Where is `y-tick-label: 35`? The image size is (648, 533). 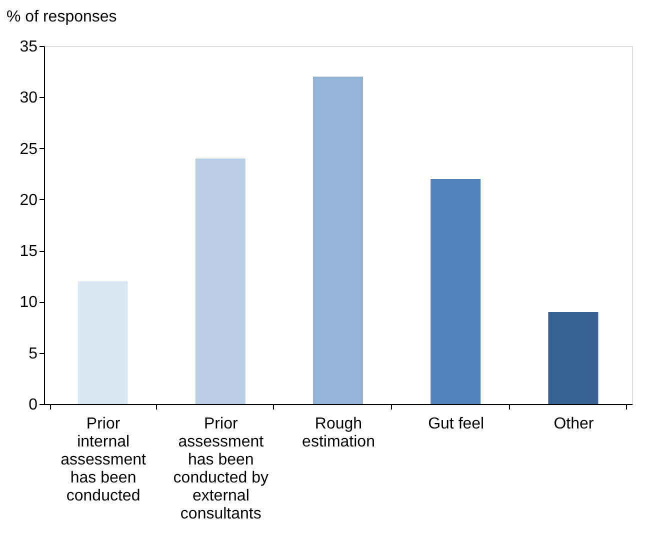 y-tick-label: 35 is located at coordinates (29, 47).